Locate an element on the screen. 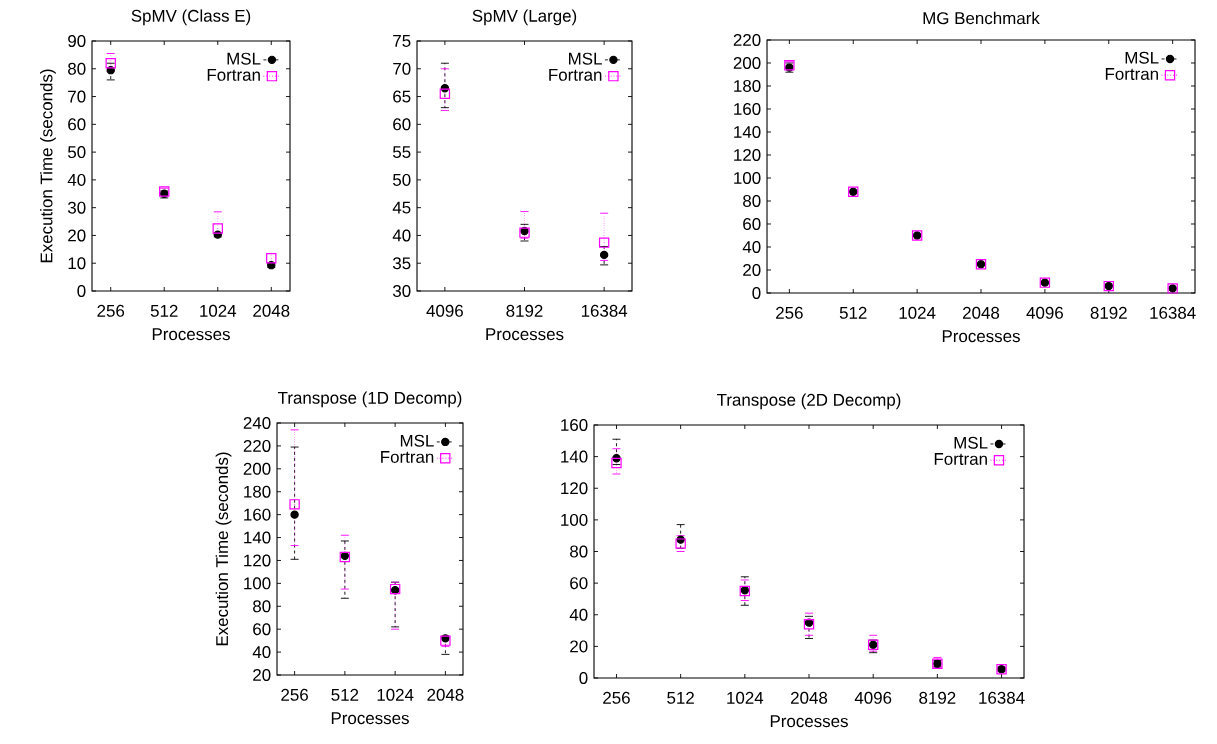  chart-title: SpMV (Class E) is located at coordinates (191, 17).